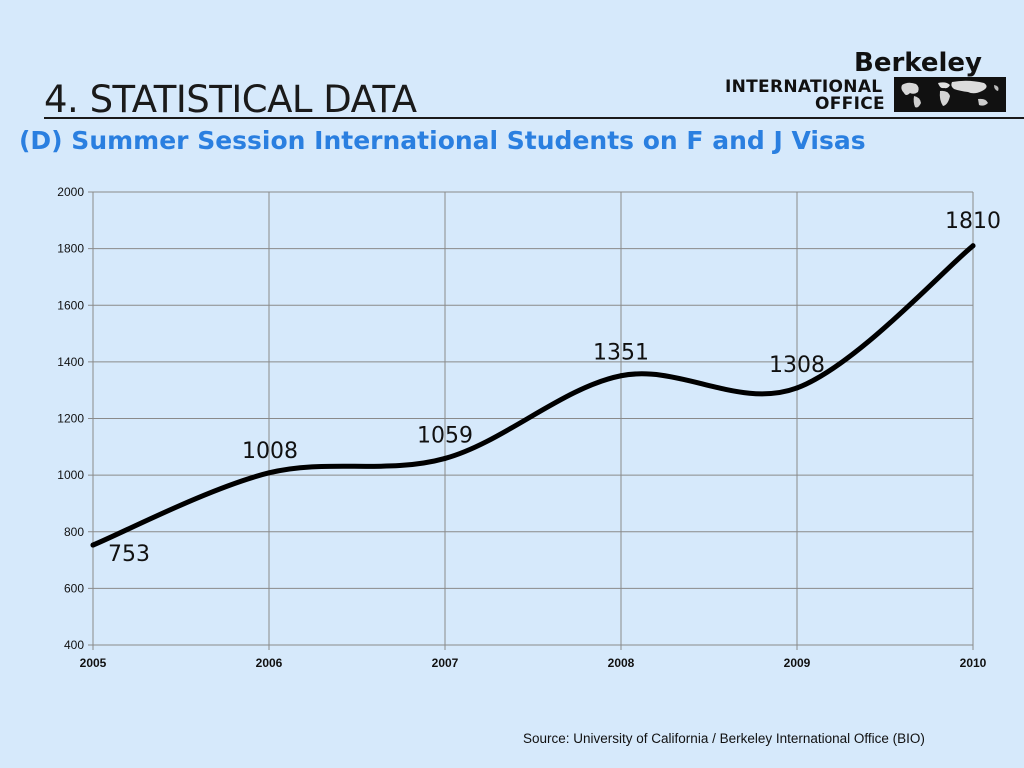  I want to click on world-map-icon, so click(950, 94).